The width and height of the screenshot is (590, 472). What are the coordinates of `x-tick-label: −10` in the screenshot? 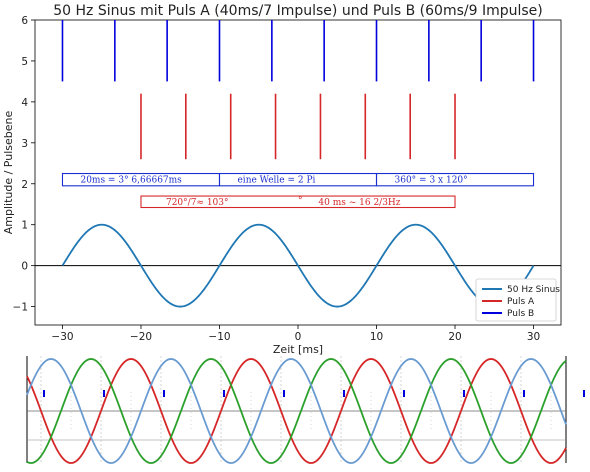 It's located at (219, 337).